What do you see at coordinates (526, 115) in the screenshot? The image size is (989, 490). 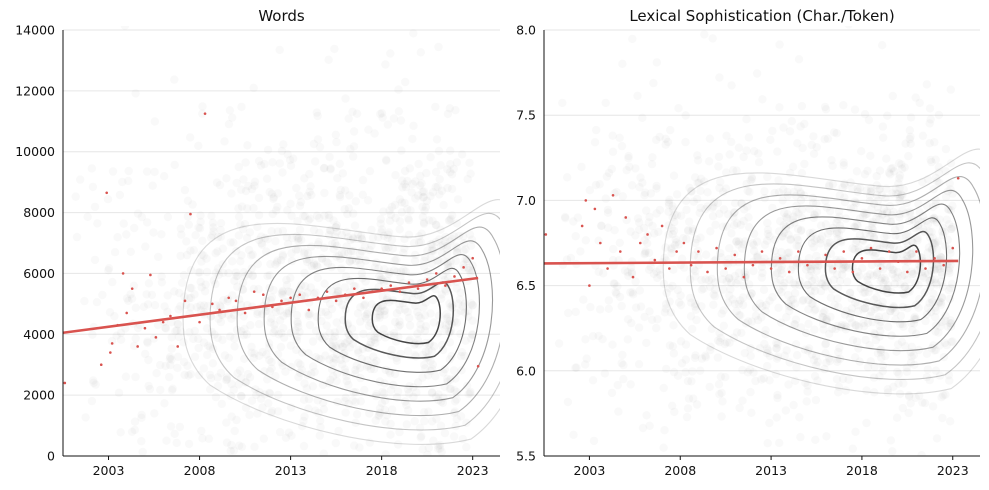 I see `y-tick-label: 7.5` at bounding box center [526, 115].